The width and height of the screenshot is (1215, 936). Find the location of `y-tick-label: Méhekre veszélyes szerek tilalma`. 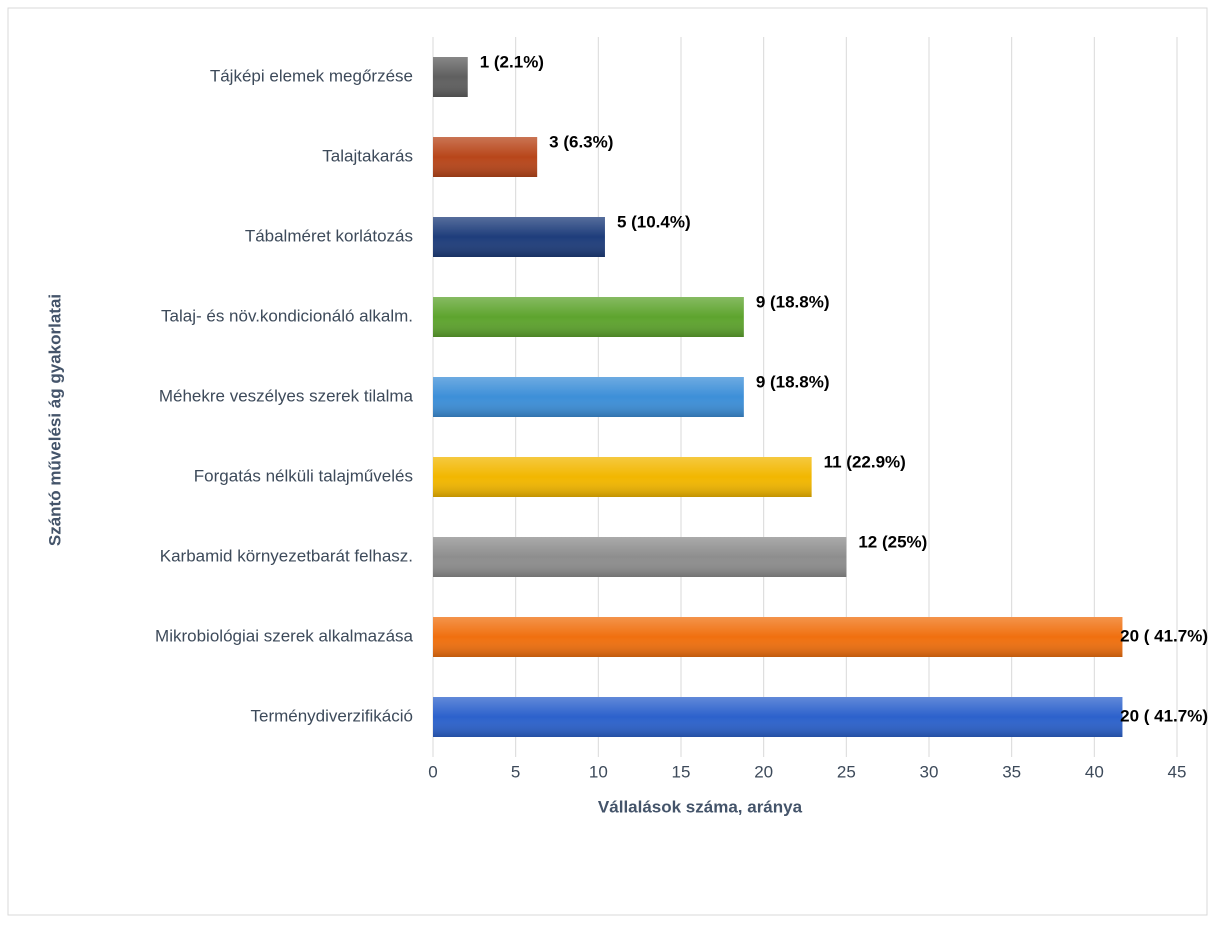

y-tick-label: Méhekre veszélyes szerek tilalma is located at coordinates (286, 395).